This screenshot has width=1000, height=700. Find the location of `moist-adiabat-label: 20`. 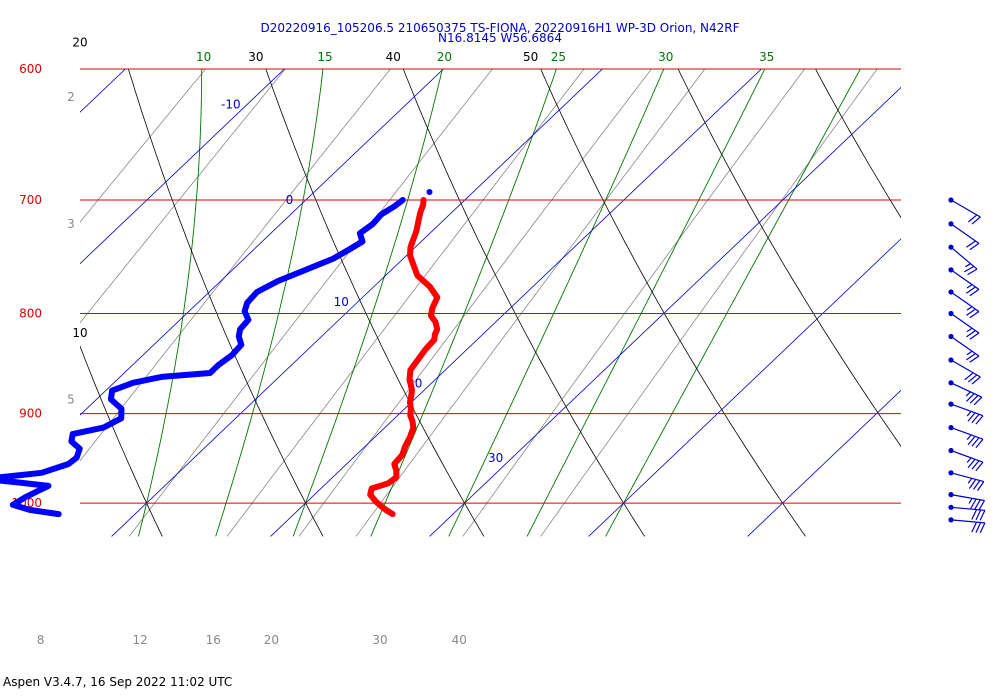

moist-adiabat-label: 20 is located at coordinates (444, 57).